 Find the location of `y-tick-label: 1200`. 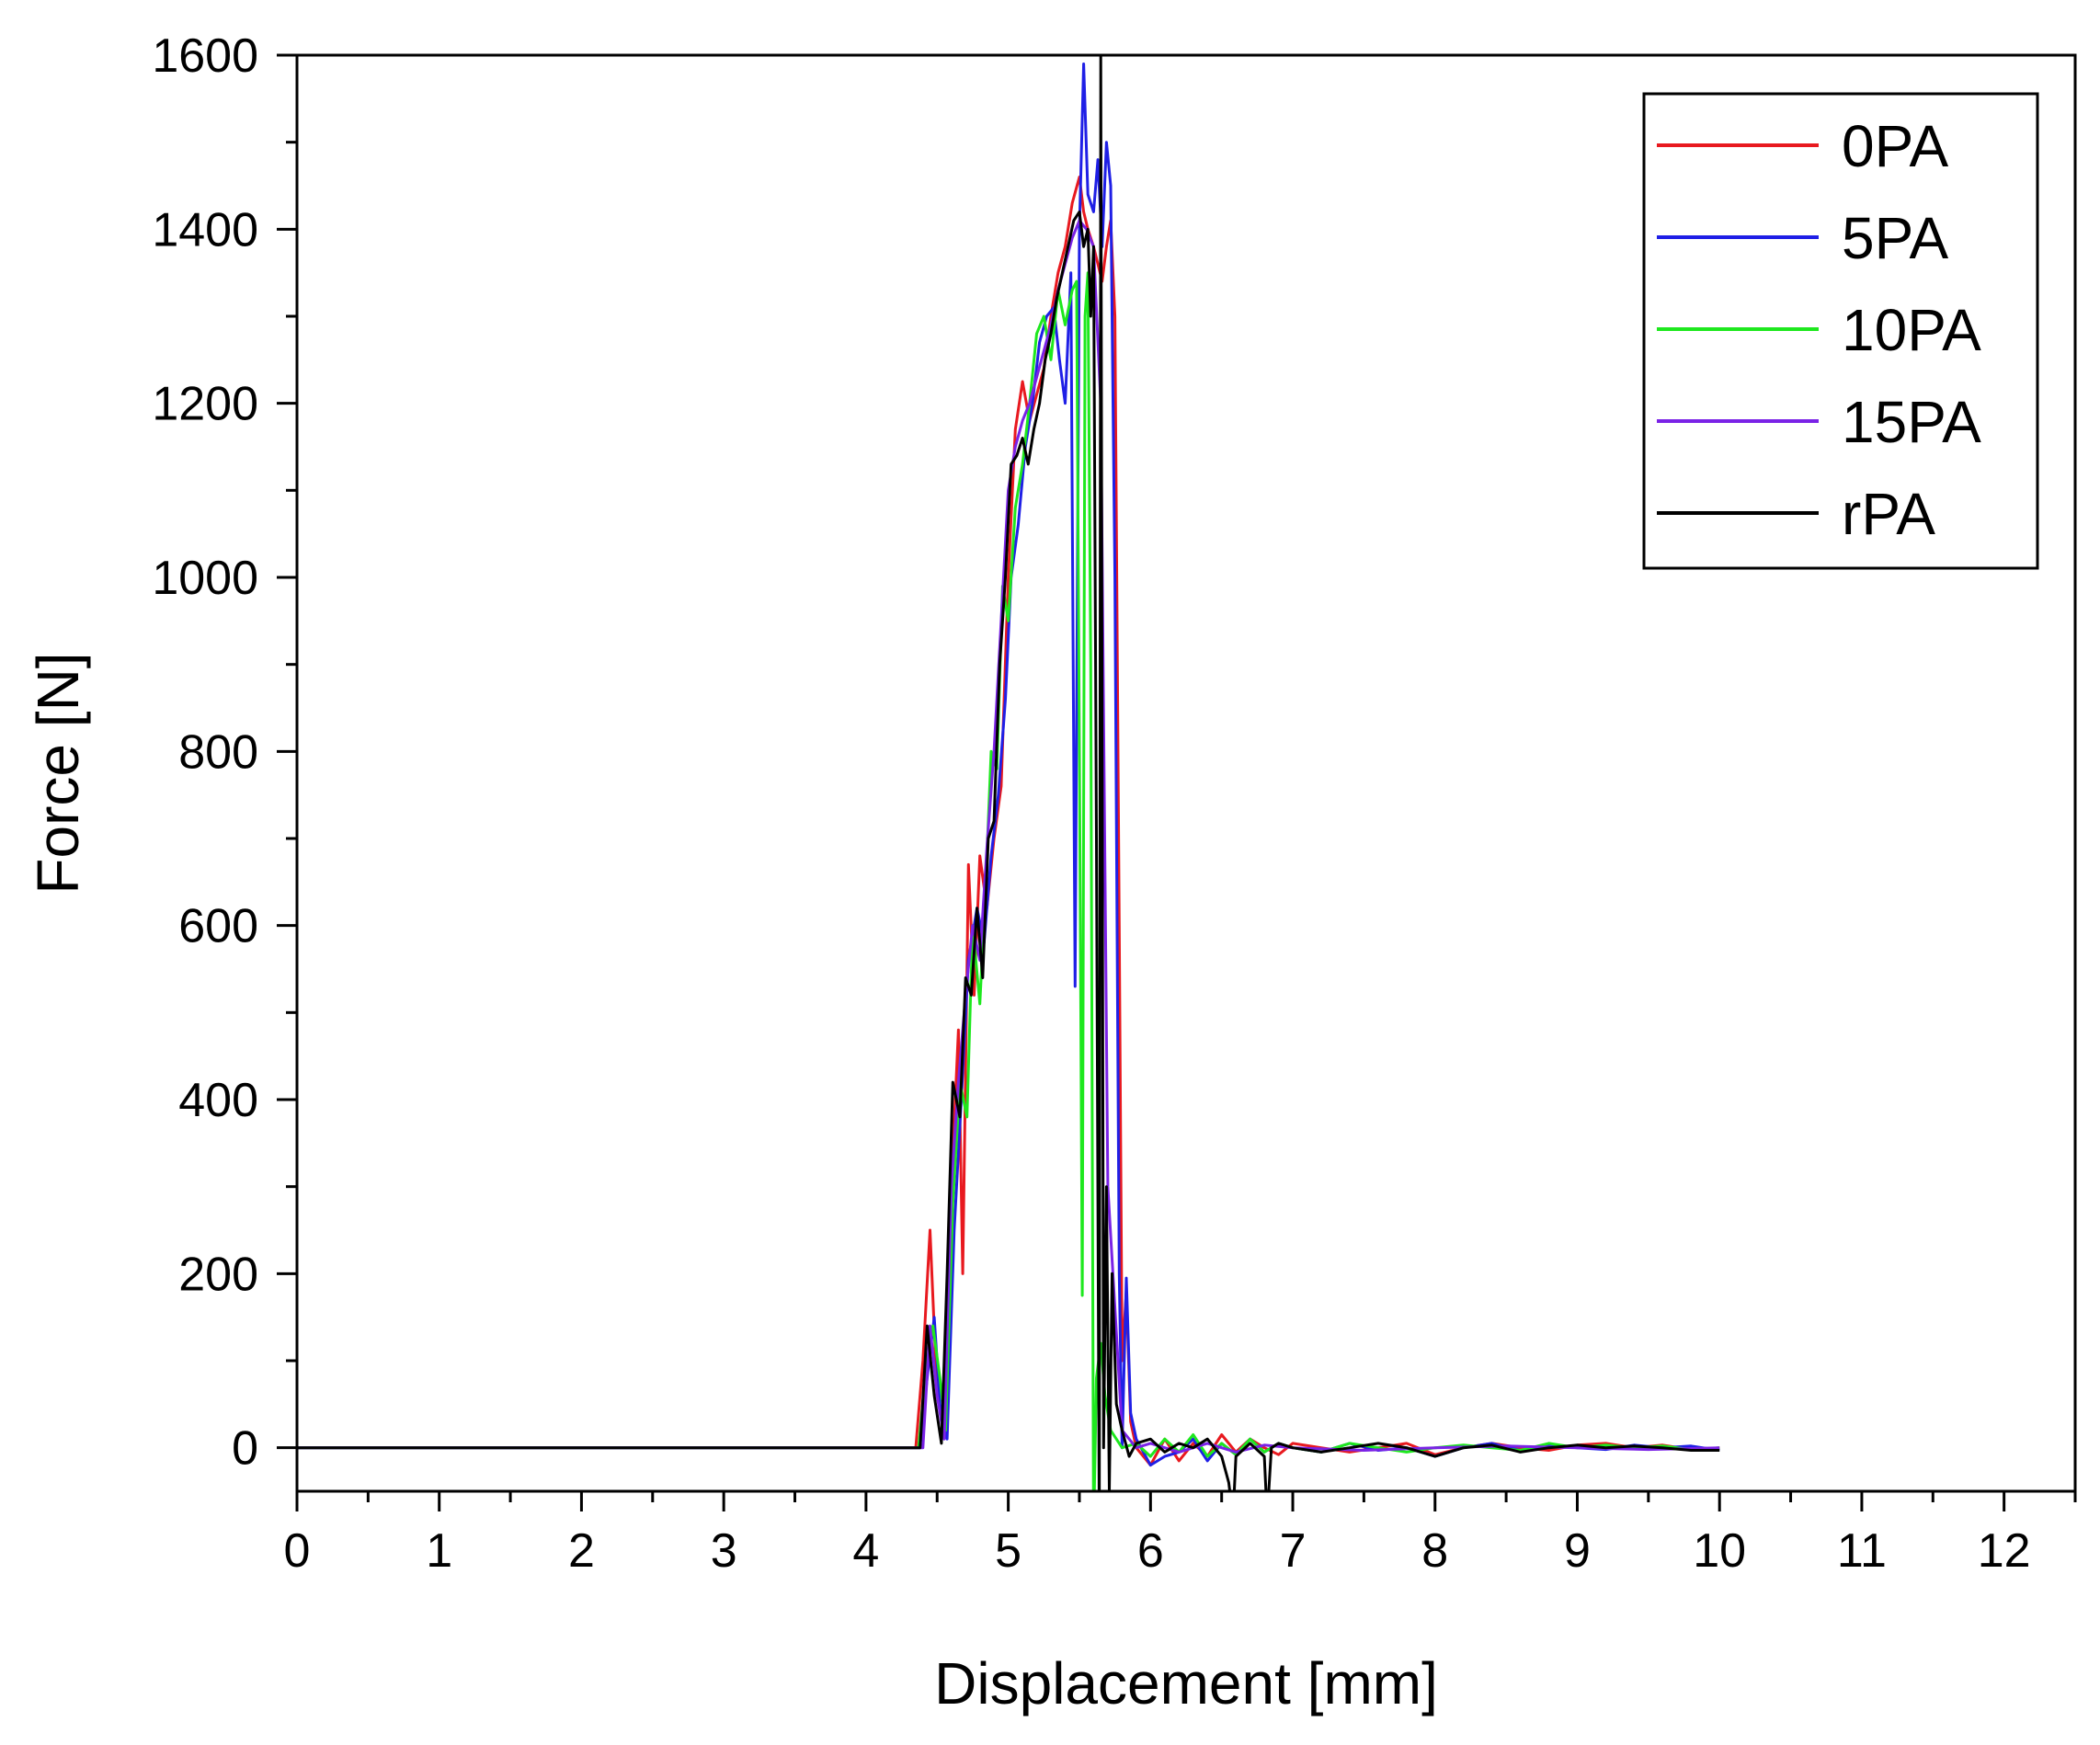

y-tick-label: 1200 is located at coordinates (205, 405).